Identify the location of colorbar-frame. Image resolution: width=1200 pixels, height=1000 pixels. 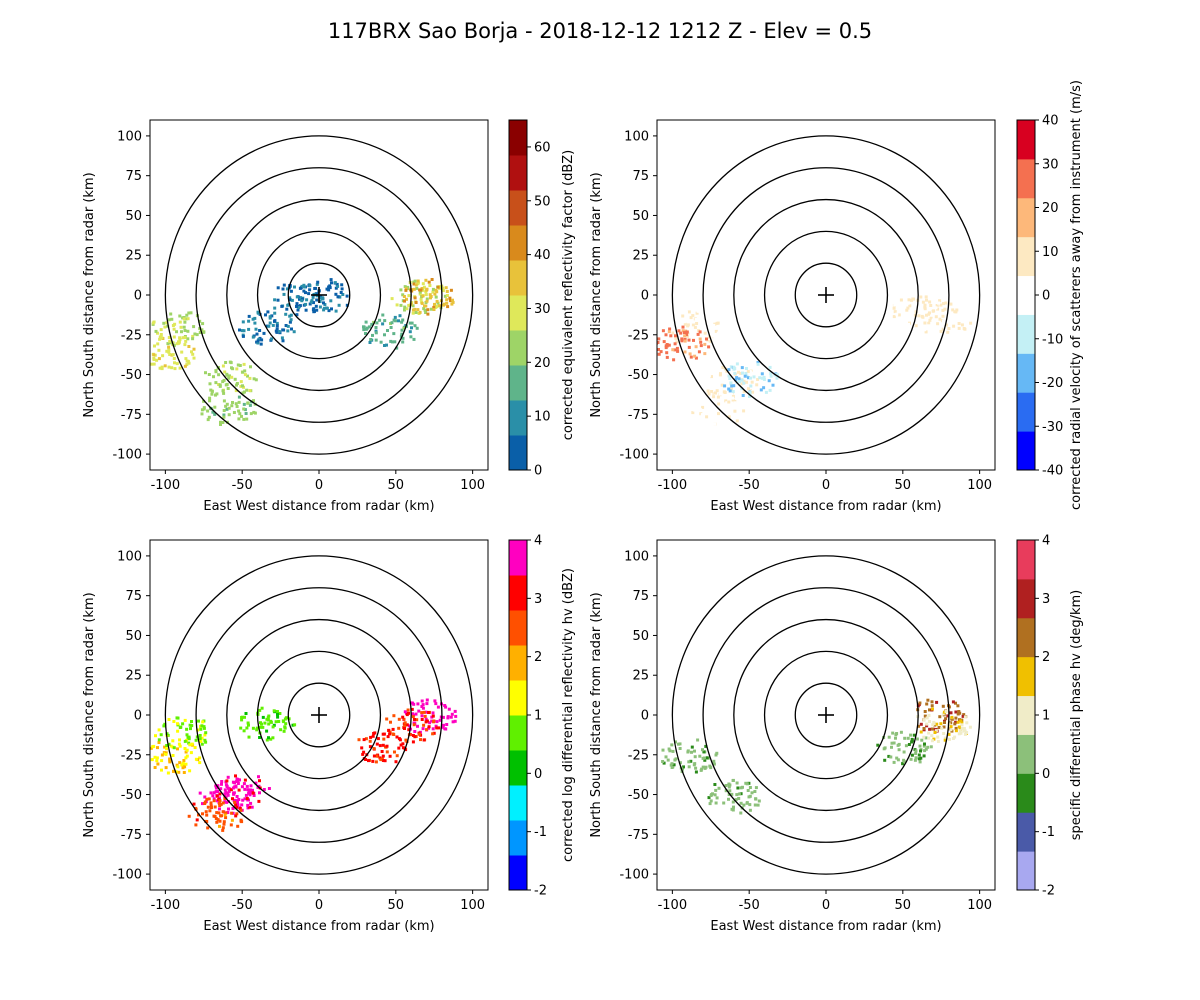
(518, 295).